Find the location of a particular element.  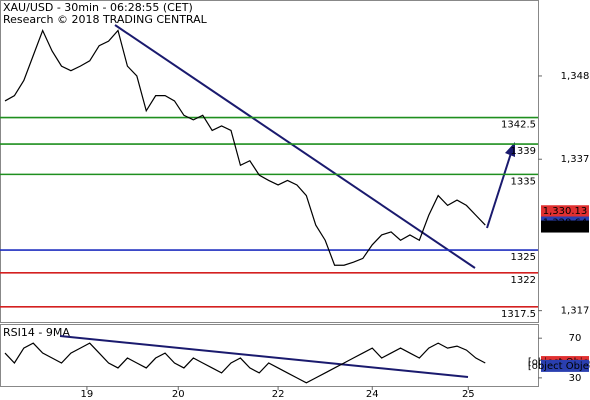

y-tick-label: 30 is located at coordinates (575, 378).